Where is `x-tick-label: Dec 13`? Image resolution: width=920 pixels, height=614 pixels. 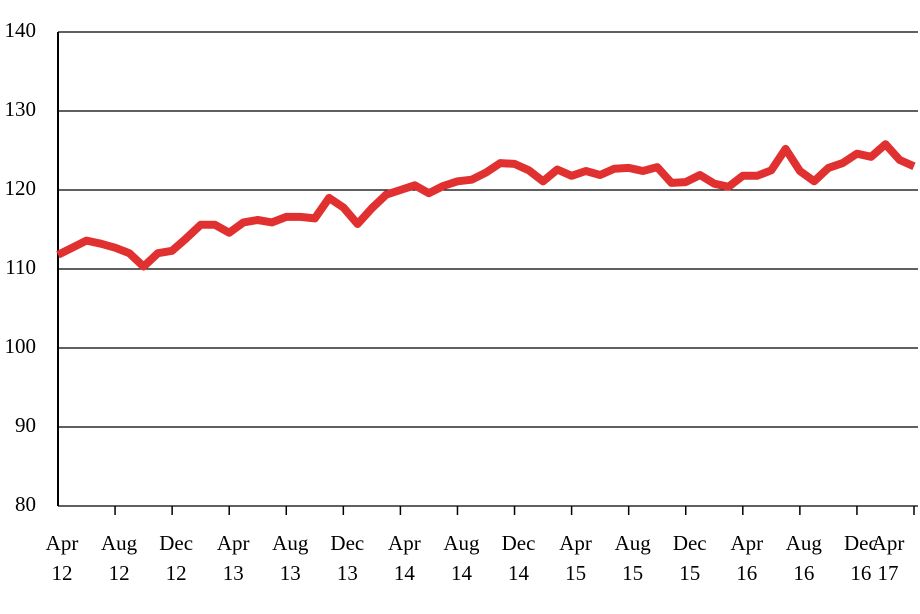 x-tick-label: Dec 13 is located at coordinates (347, 558).